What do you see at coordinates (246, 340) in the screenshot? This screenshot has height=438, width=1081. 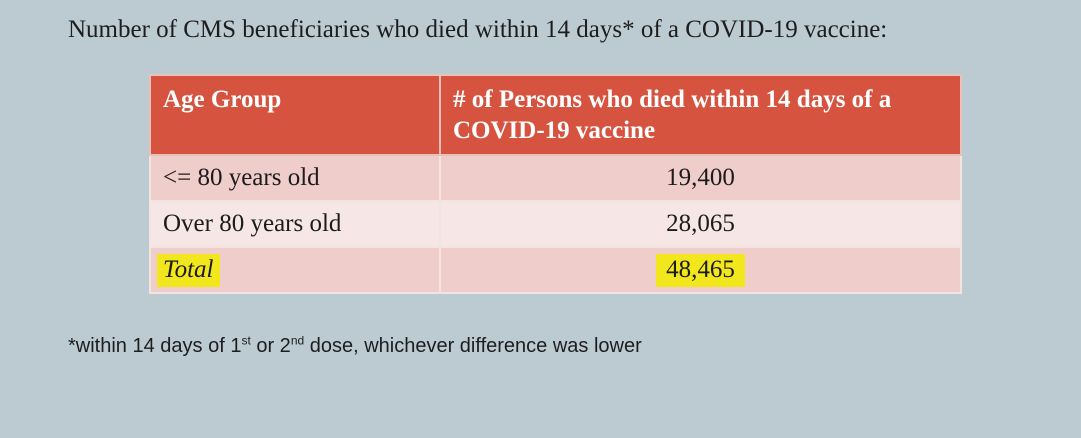 I see `footnote-sup-1: st` at bounding box center [246, 340].